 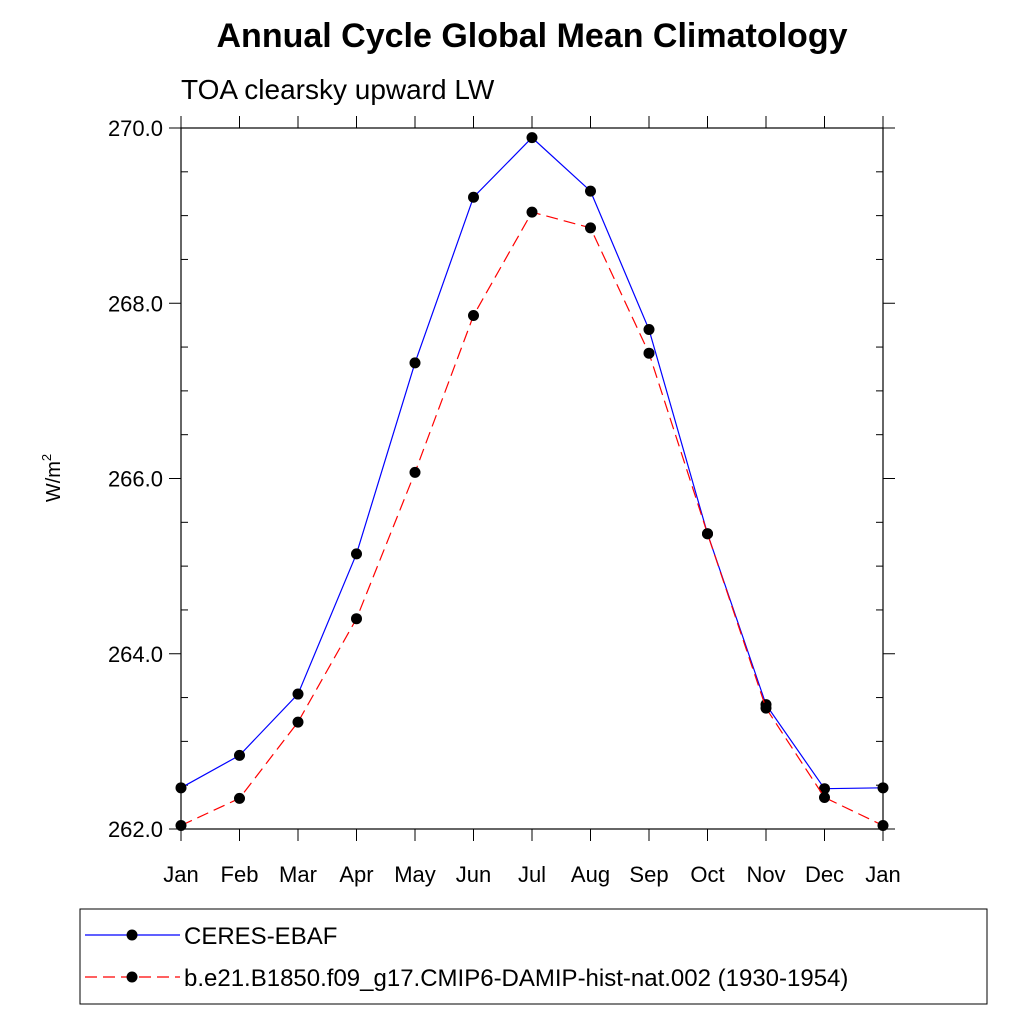 I want to click on y-axis-label: W/m2, so click(x=52, y=478).